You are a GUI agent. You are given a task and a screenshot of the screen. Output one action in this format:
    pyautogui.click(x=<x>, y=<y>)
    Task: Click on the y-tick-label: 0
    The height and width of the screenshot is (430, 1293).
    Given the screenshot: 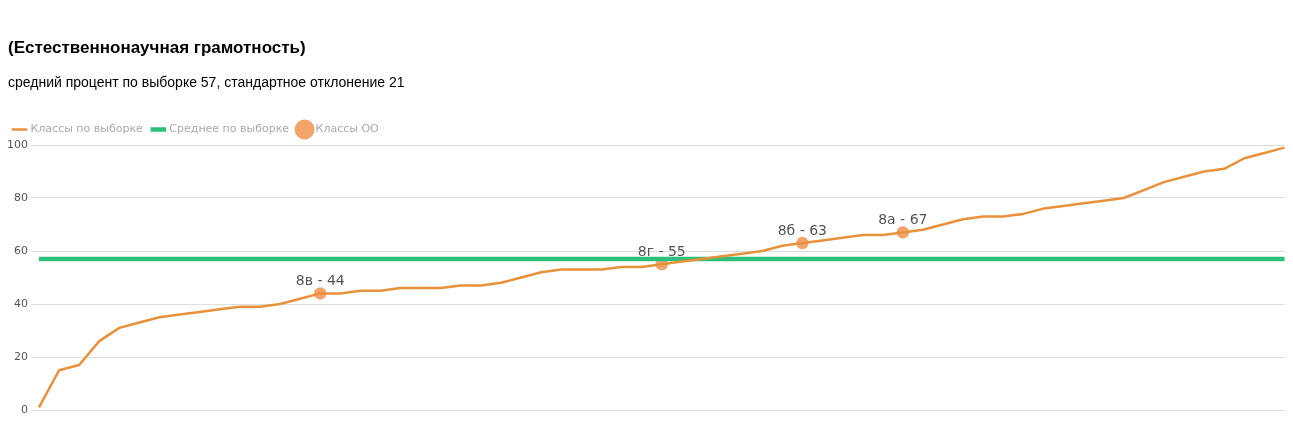 What is the action you would take?
    pyautogui.click(x=24, y=409)
    